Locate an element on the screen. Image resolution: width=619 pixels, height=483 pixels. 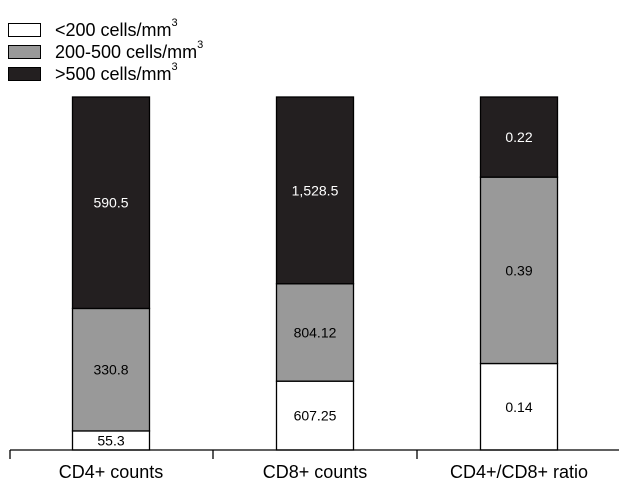
legend-label-high-text: >500 cells/mm is located at coordinates (113, 74).